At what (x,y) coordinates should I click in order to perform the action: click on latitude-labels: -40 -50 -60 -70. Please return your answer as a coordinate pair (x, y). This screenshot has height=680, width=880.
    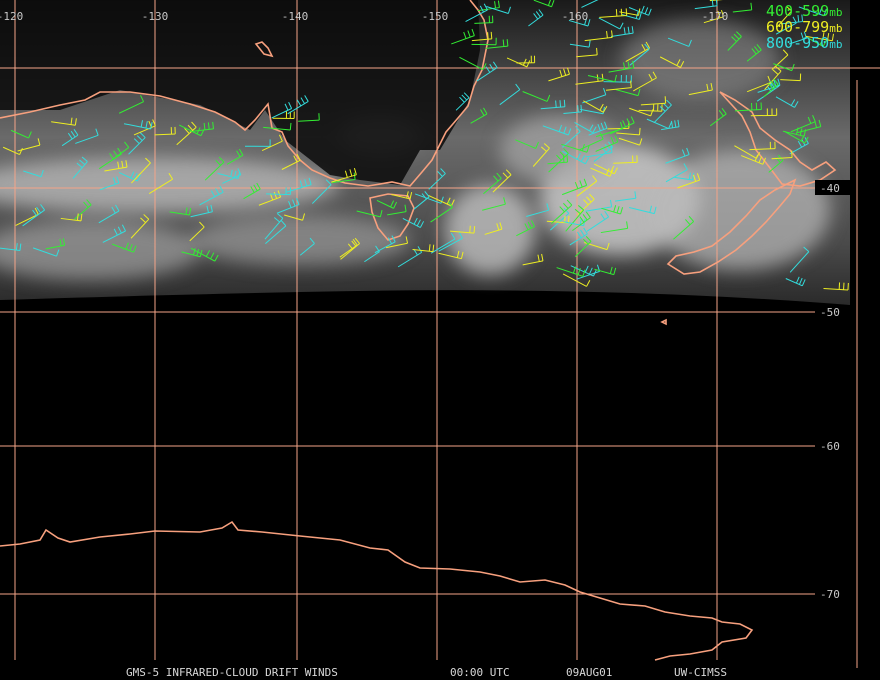
    Looking at the image, I should click on (835, 390).